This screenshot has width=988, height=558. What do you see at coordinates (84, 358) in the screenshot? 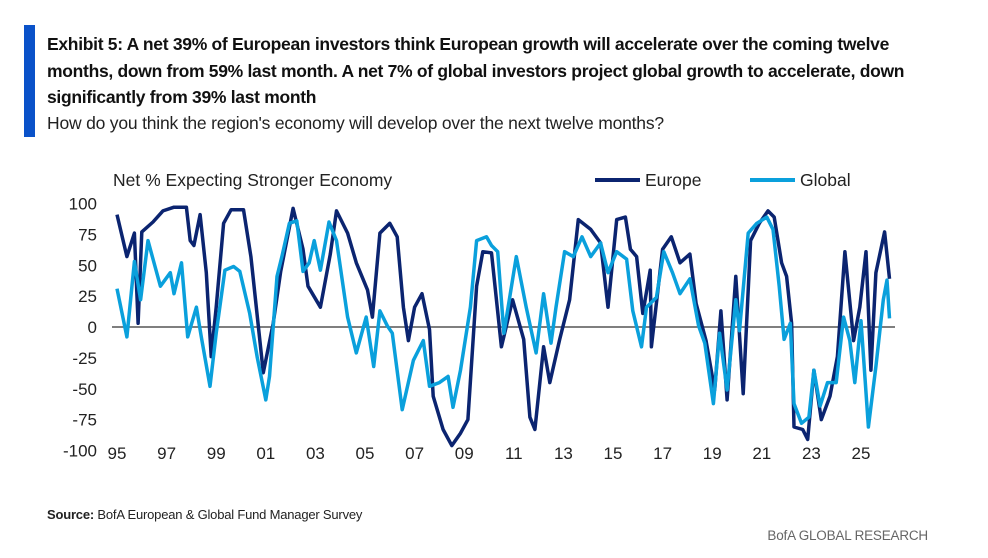
I see `y-tick-label: -25` at bounding box center [84, 358].